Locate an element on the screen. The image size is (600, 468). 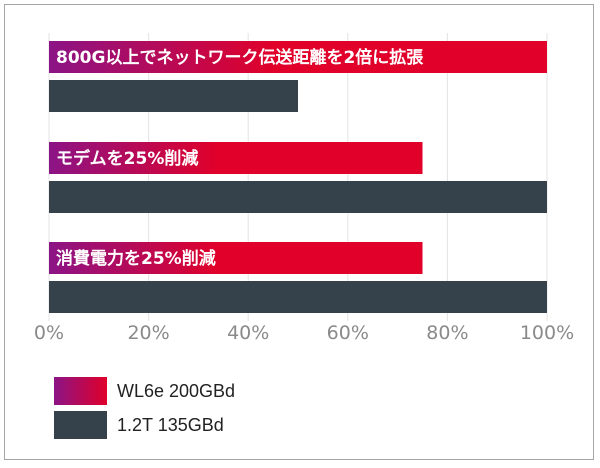
bar-category-label: 800G以上でネットワーク伝送距離を2倍に拡張 is located at coordinates (240, 57).